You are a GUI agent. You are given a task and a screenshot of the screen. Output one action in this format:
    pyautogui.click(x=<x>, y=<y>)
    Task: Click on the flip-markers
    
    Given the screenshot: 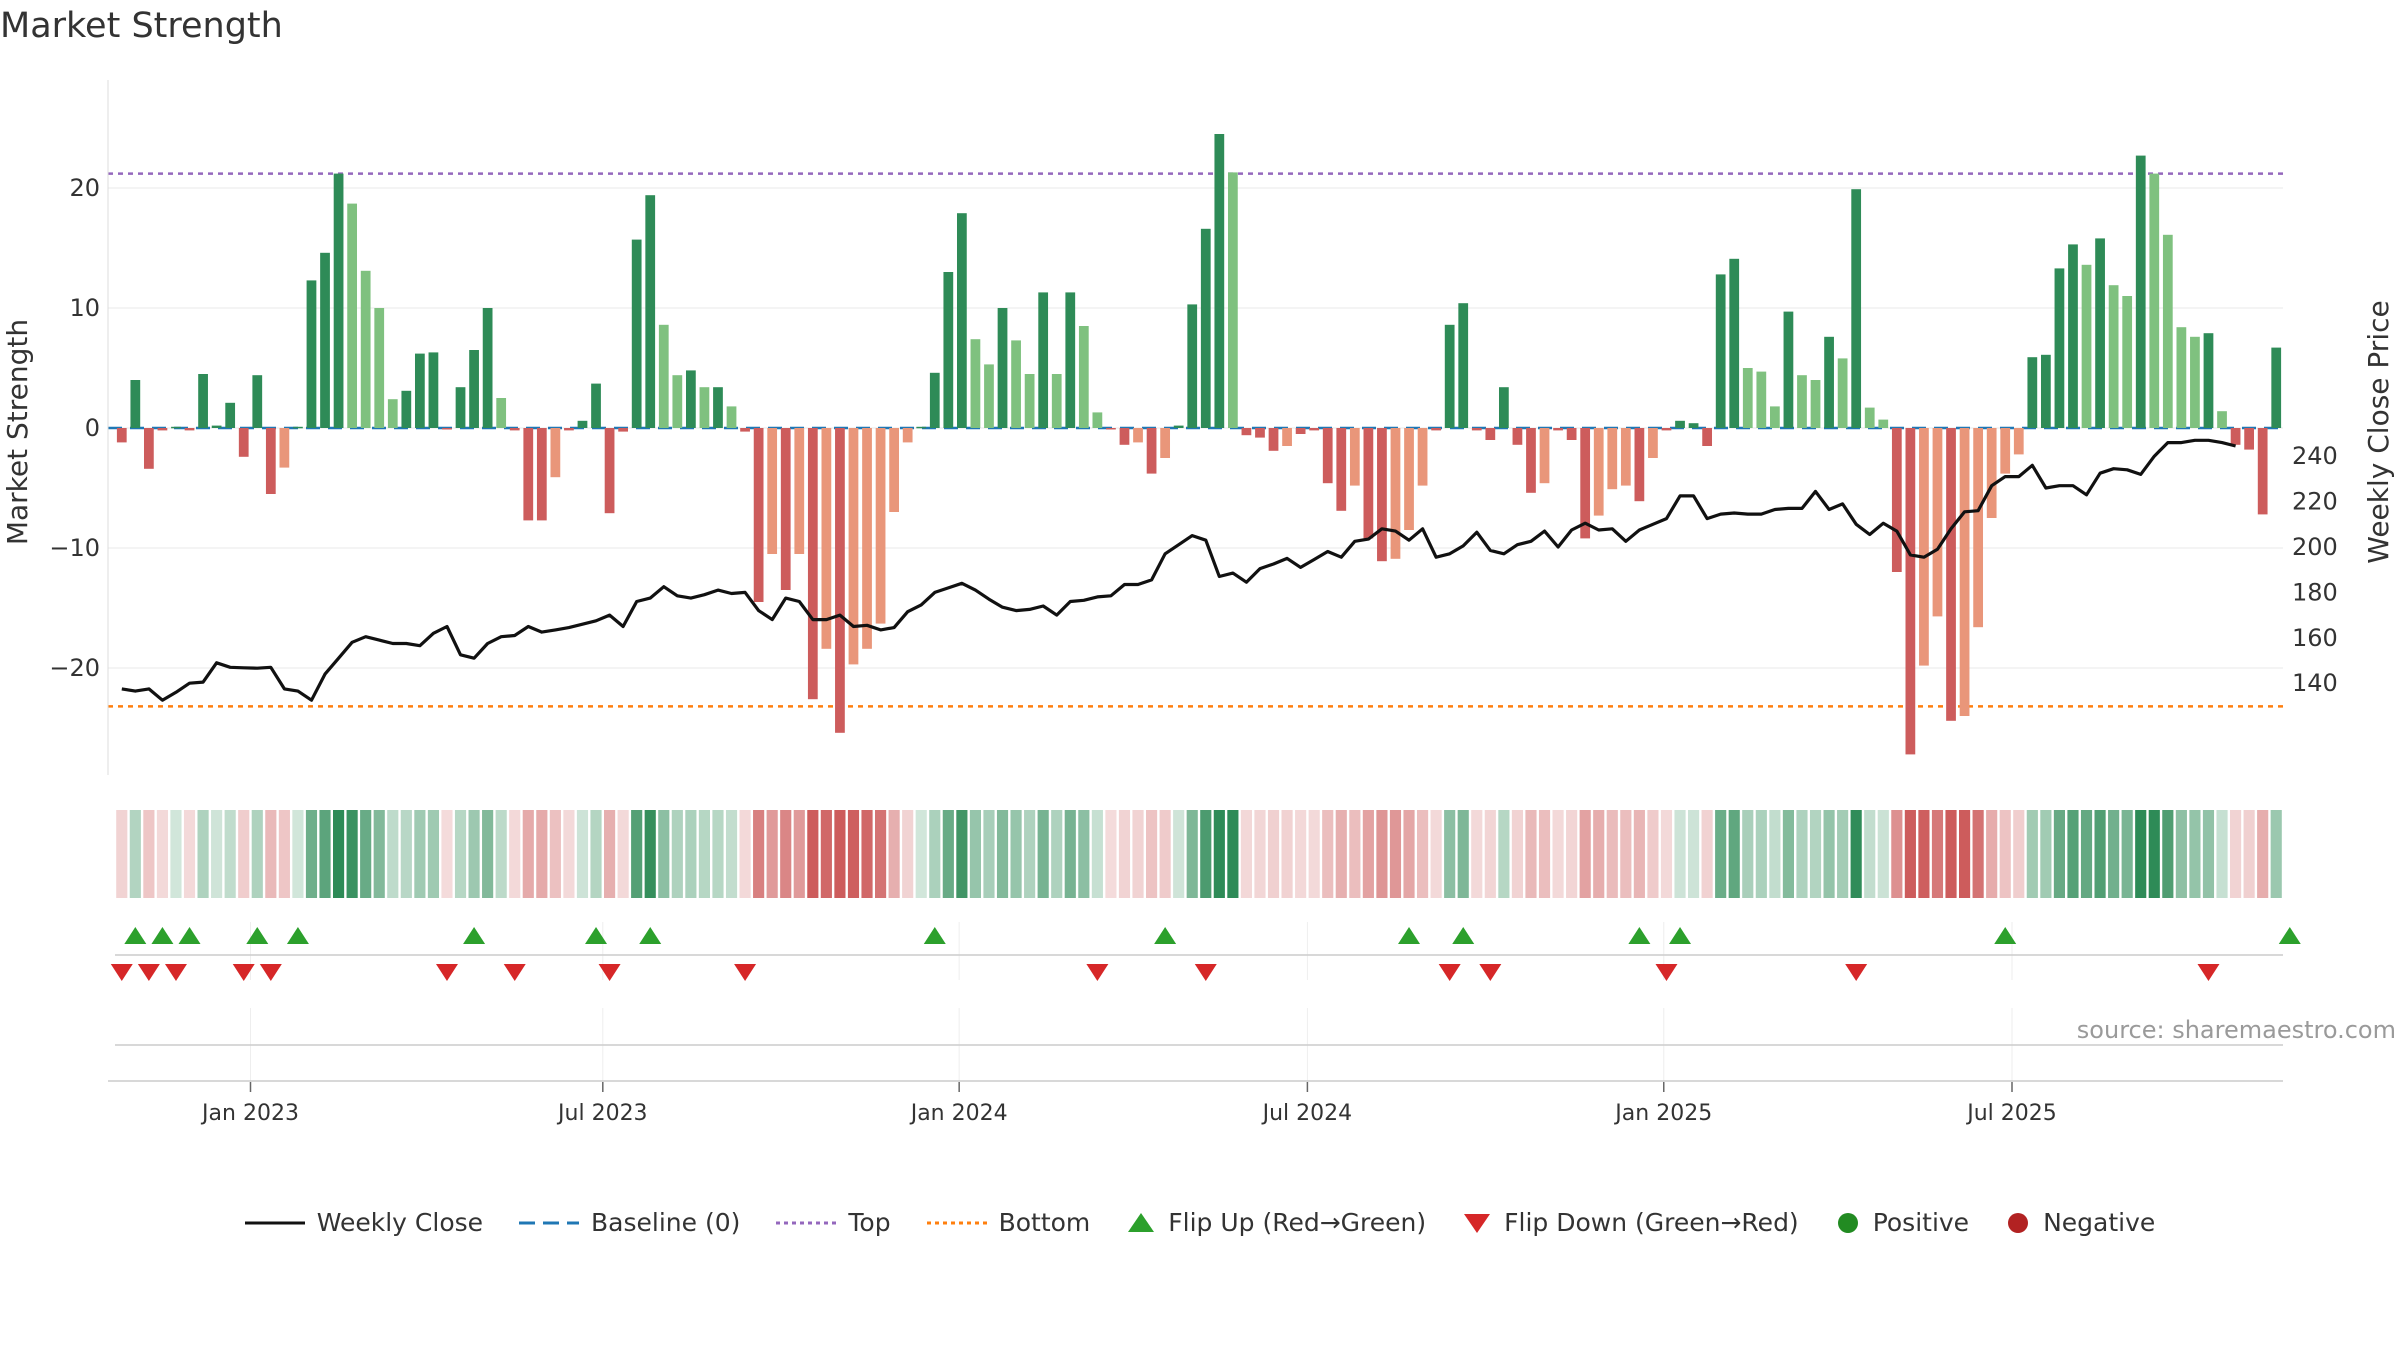 What is the action you would take?
    pyautogui.click(x=1205, y=954)
    